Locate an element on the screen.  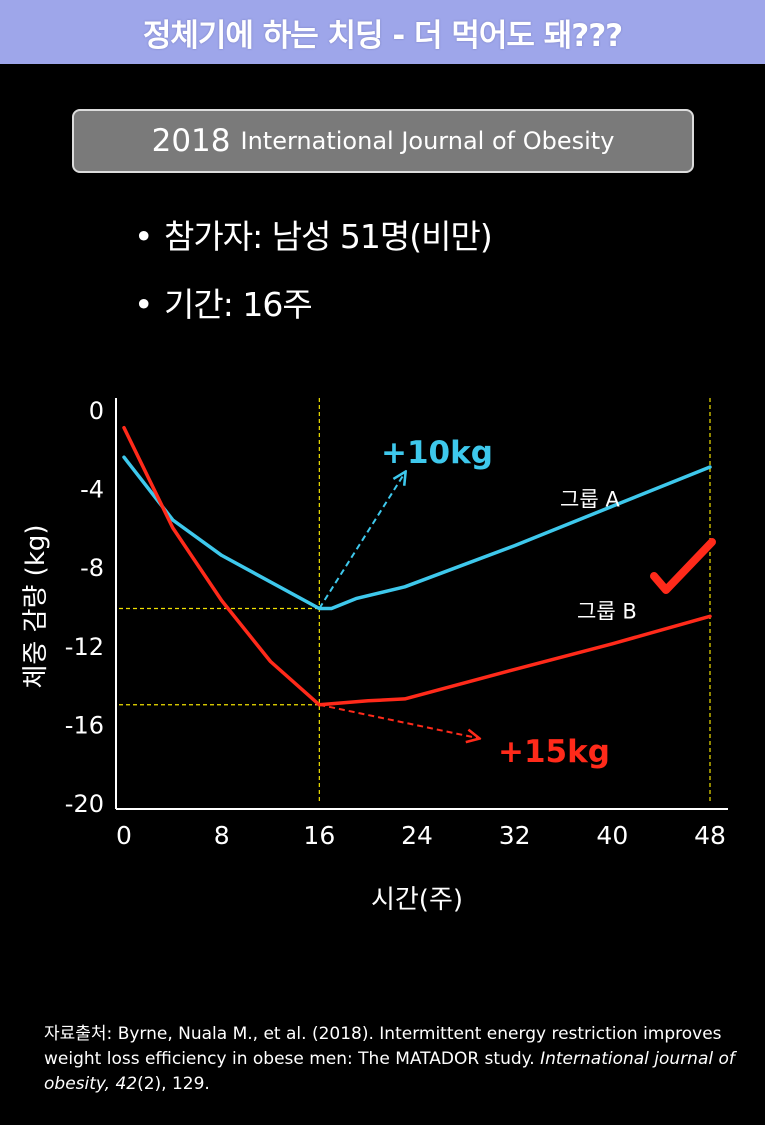
banner-title: 정체기에 하는 치딩 - 더 먹어도 돼??? is located at coordinates (382, 35).